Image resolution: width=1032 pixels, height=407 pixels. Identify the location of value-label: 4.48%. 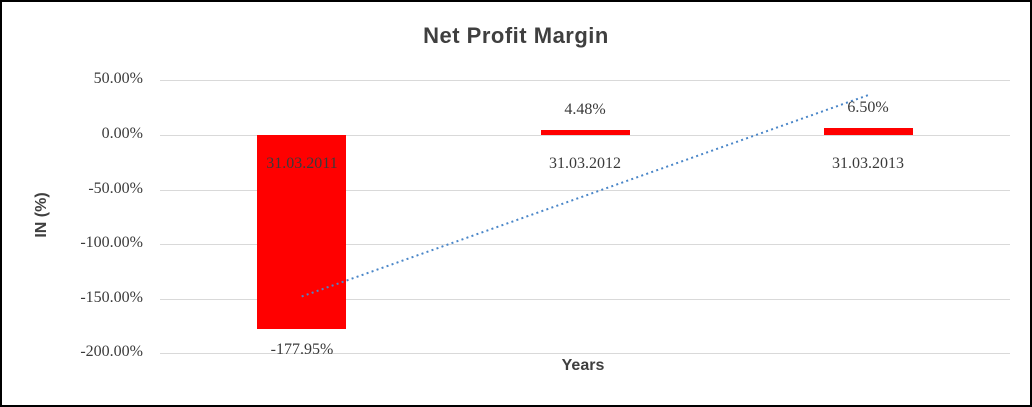
(585, 109).